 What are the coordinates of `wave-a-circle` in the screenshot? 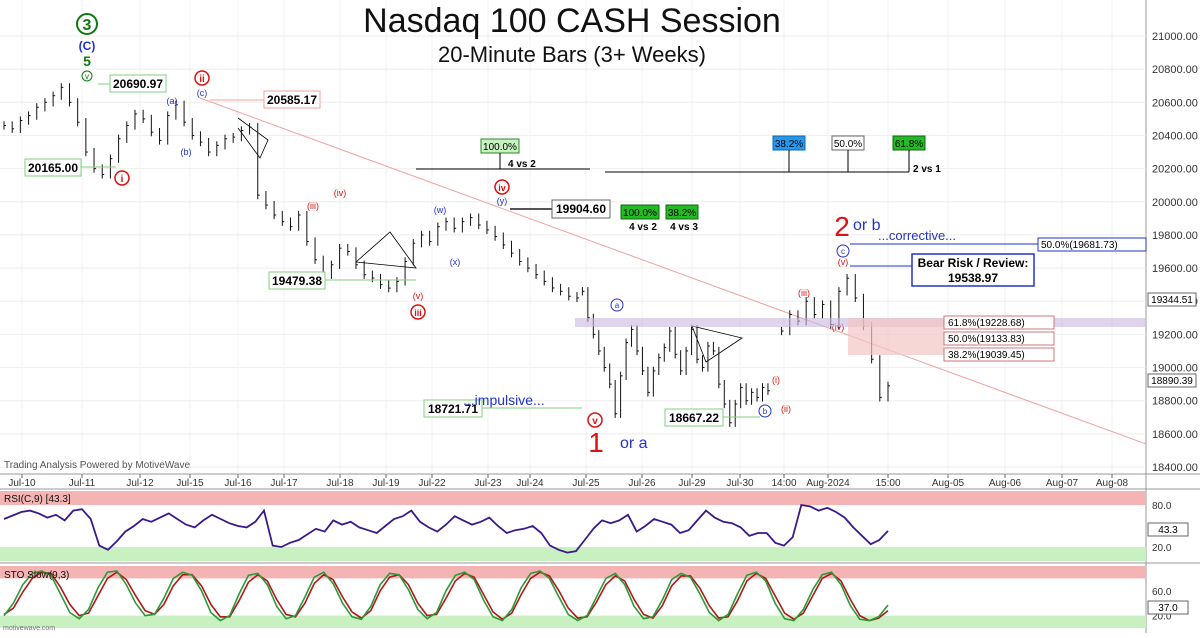 It's located at (617, 305).